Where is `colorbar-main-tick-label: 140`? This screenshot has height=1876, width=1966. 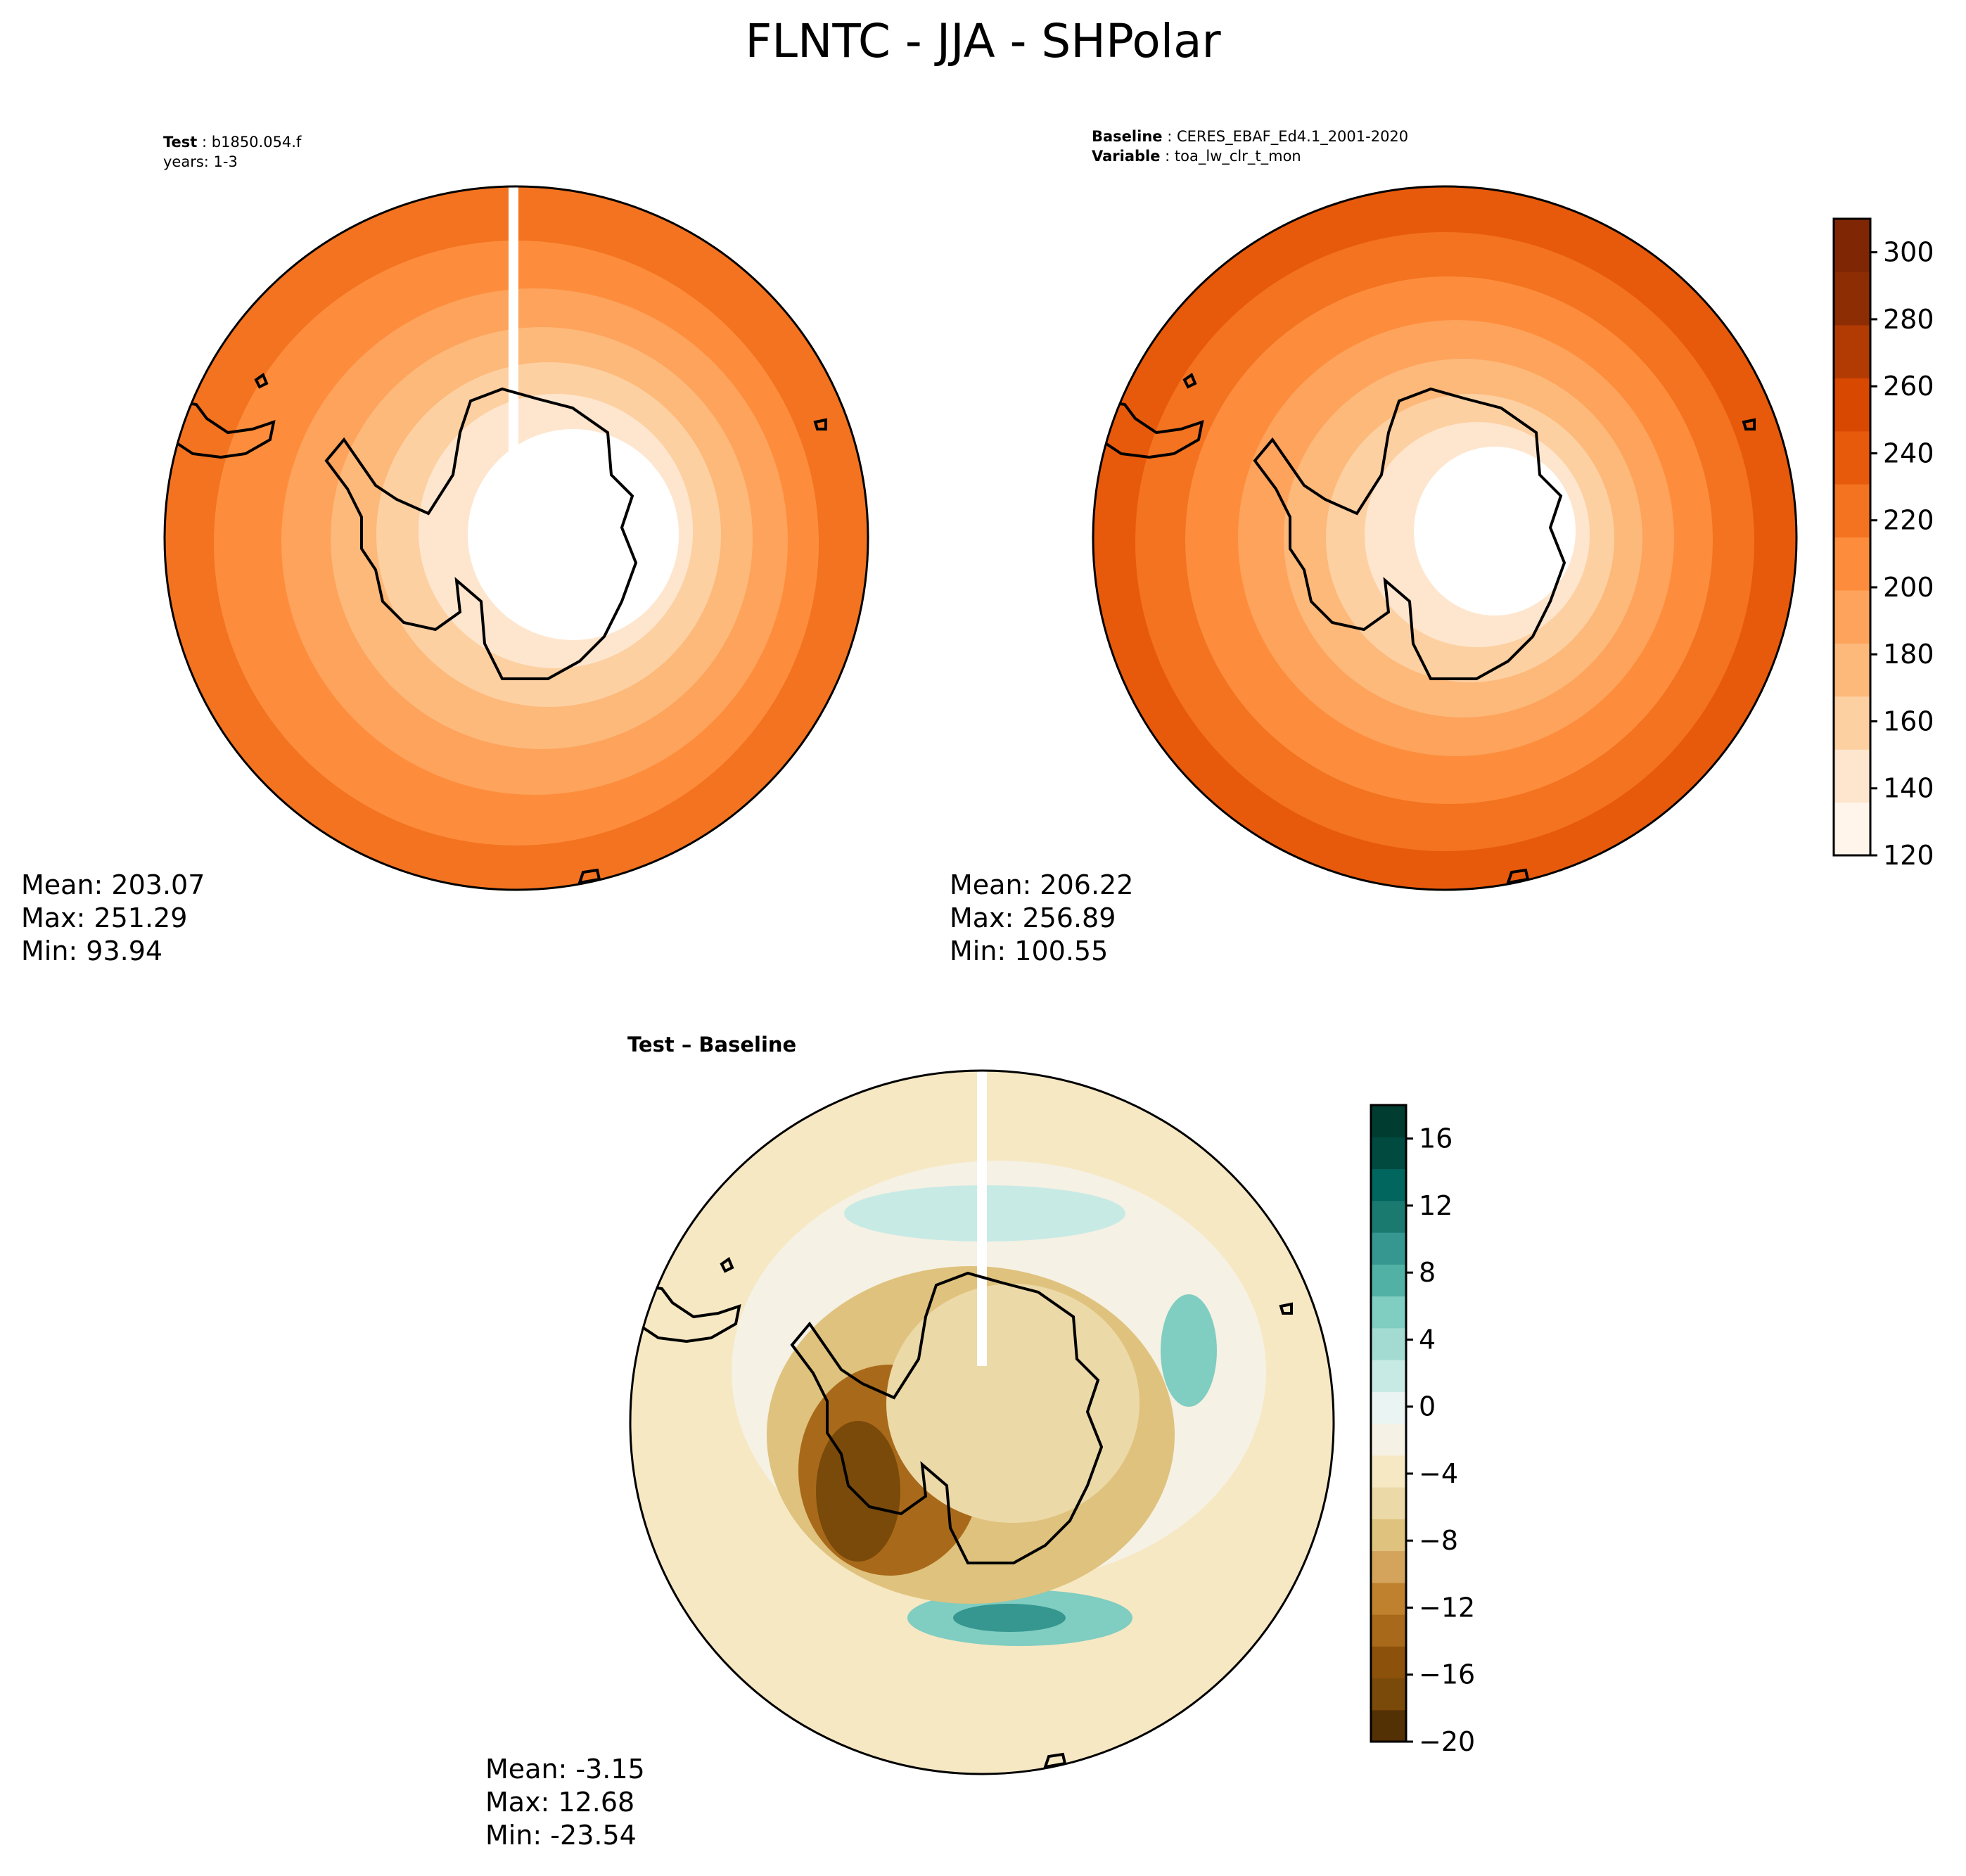
colorbar-main-tick-label: 140 is located at coordinates (1908, 788).